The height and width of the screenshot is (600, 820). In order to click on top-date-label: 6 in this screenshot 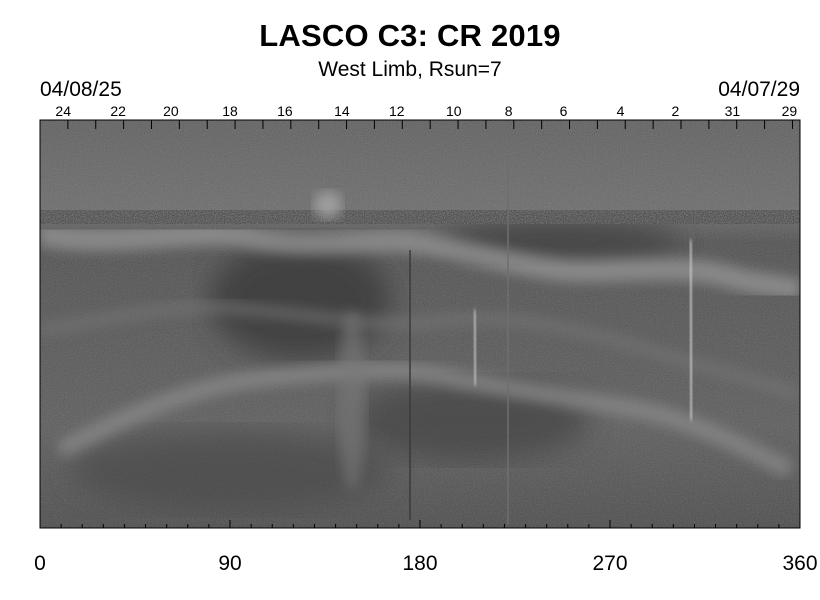, I will do `click(564, 111)`.